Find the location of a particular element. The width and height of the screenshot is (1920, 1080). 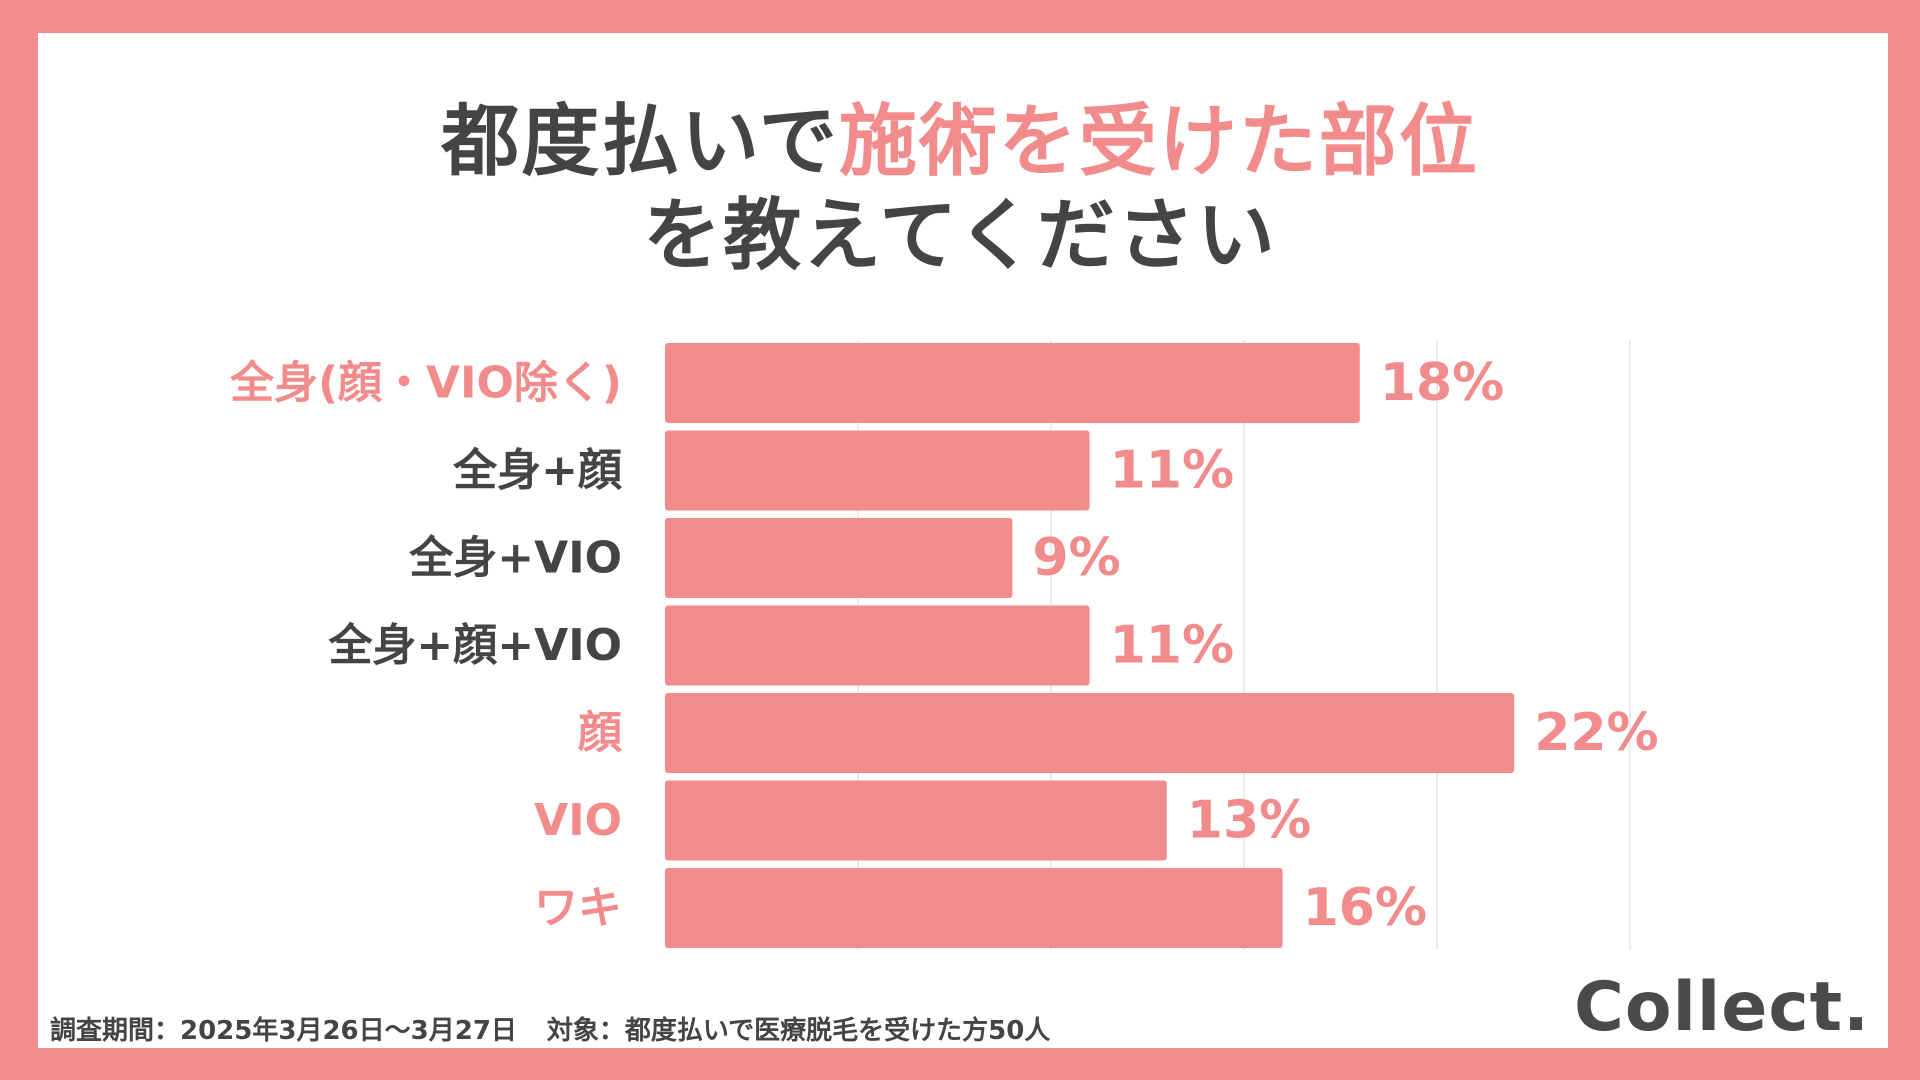

value-label: 18% is located at coordinates (1442, 383).